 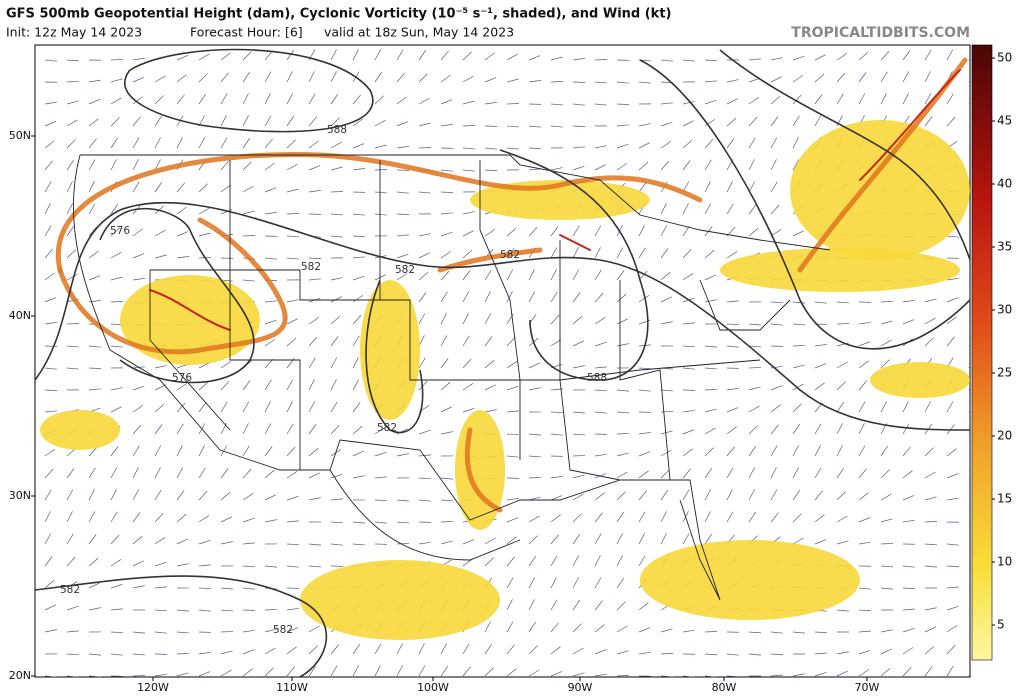 What do you see at coordinates (20, 315) in the screenshot?
I see `latitude-label: 40N` at bounding box center [20, 315].